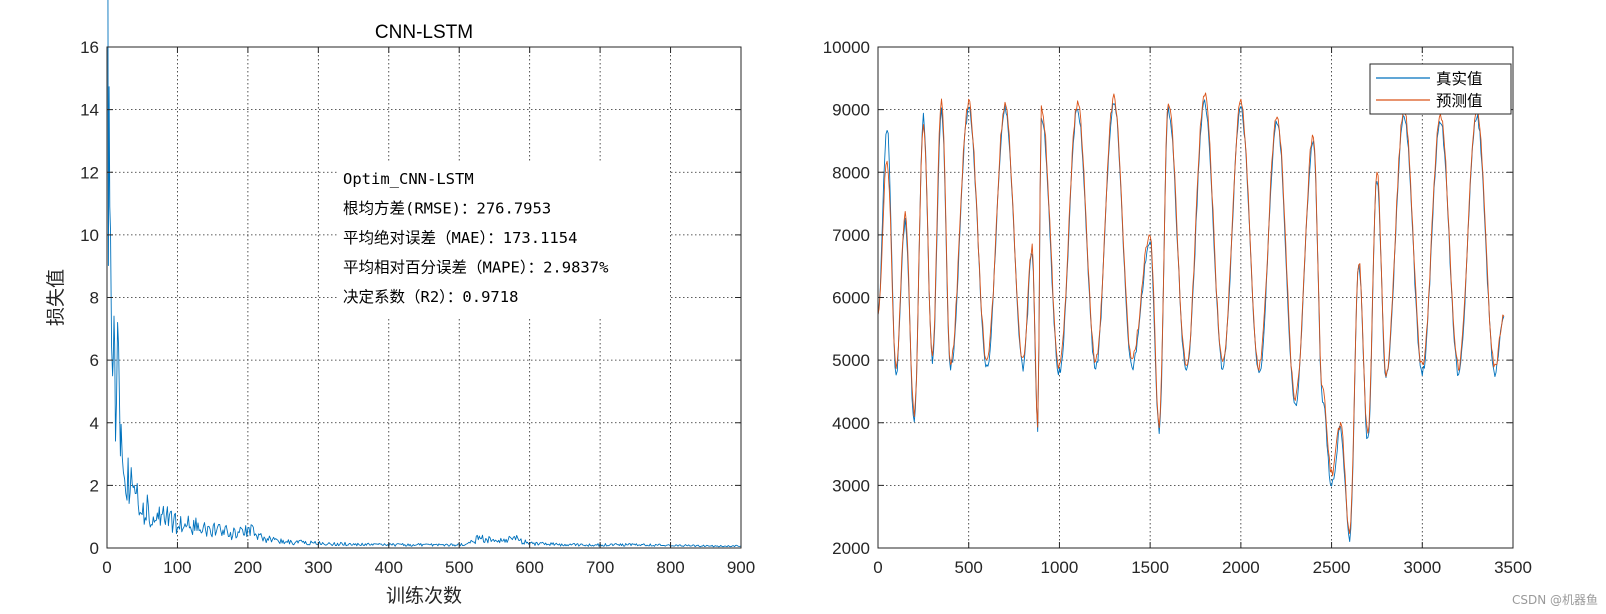  Describe the element at coordinates (1060, 567) in the screenshot. I see `x-tick-label: 1000` at that location.